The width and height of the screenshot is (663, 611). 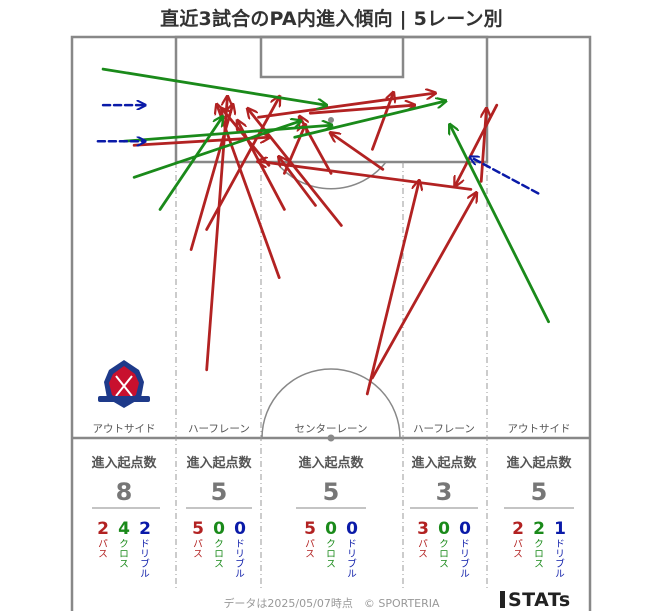 I want to click on dribble-arrow, so click(x=505, y=176).